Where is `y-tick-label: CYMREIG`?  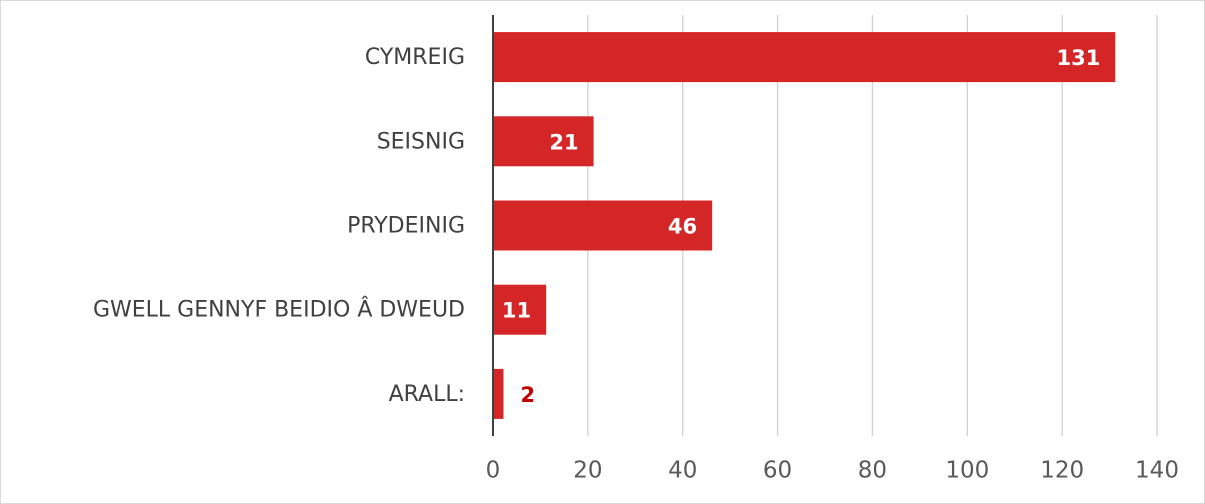
y-tick-label: CYMREIG is located at coordinates (415, 57).